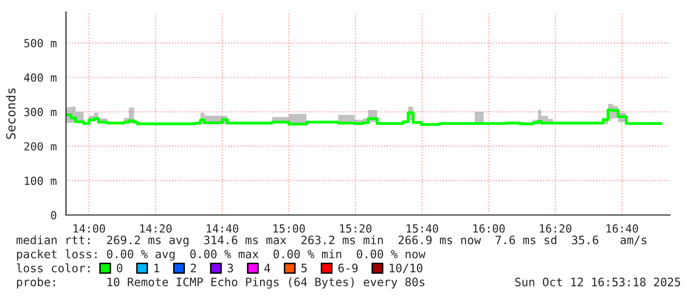 The image size is (697, 297). Describe the element at coordinates (597, 282) in the screenshot. I see `text: Sun Oct 12 16:53:18 2025` at that location.